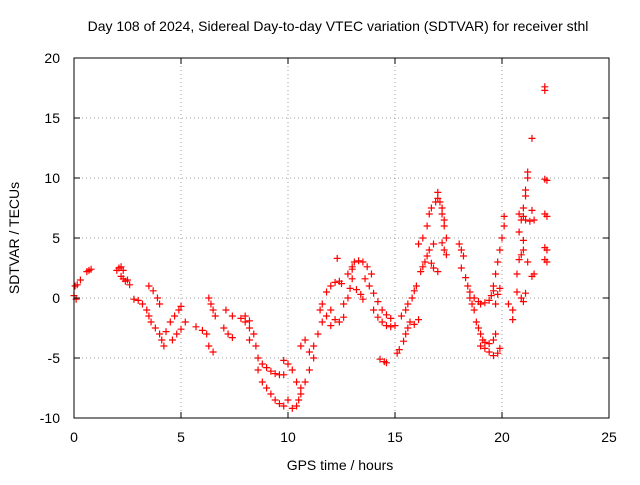  I want to click on x-tick-label: 20, so click(502, 437).